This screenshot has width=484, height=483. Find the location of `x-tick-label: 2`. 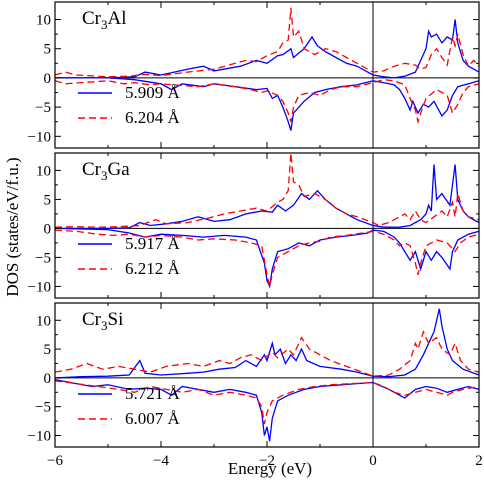

x-tick-label: 2 is located at coordinates (479, 461).